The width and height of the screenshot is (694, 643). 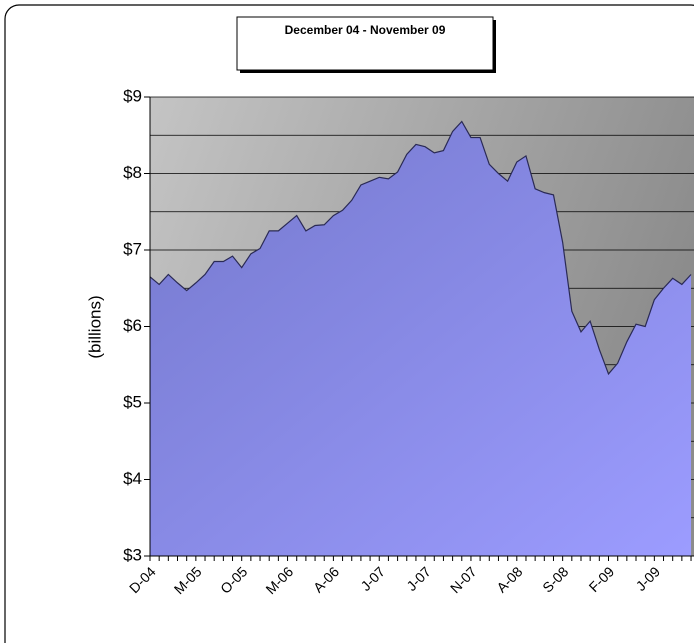 I want to click on y-tick-label: $8, so click(x=132, y=172).